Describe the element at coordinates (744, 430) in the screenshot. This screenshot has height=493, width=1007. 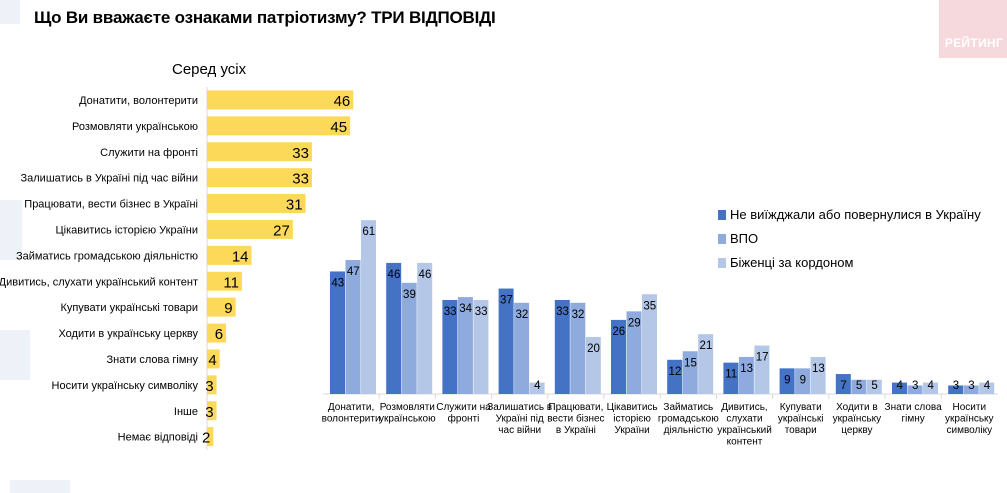
I see `right-category-label: український` at that location.